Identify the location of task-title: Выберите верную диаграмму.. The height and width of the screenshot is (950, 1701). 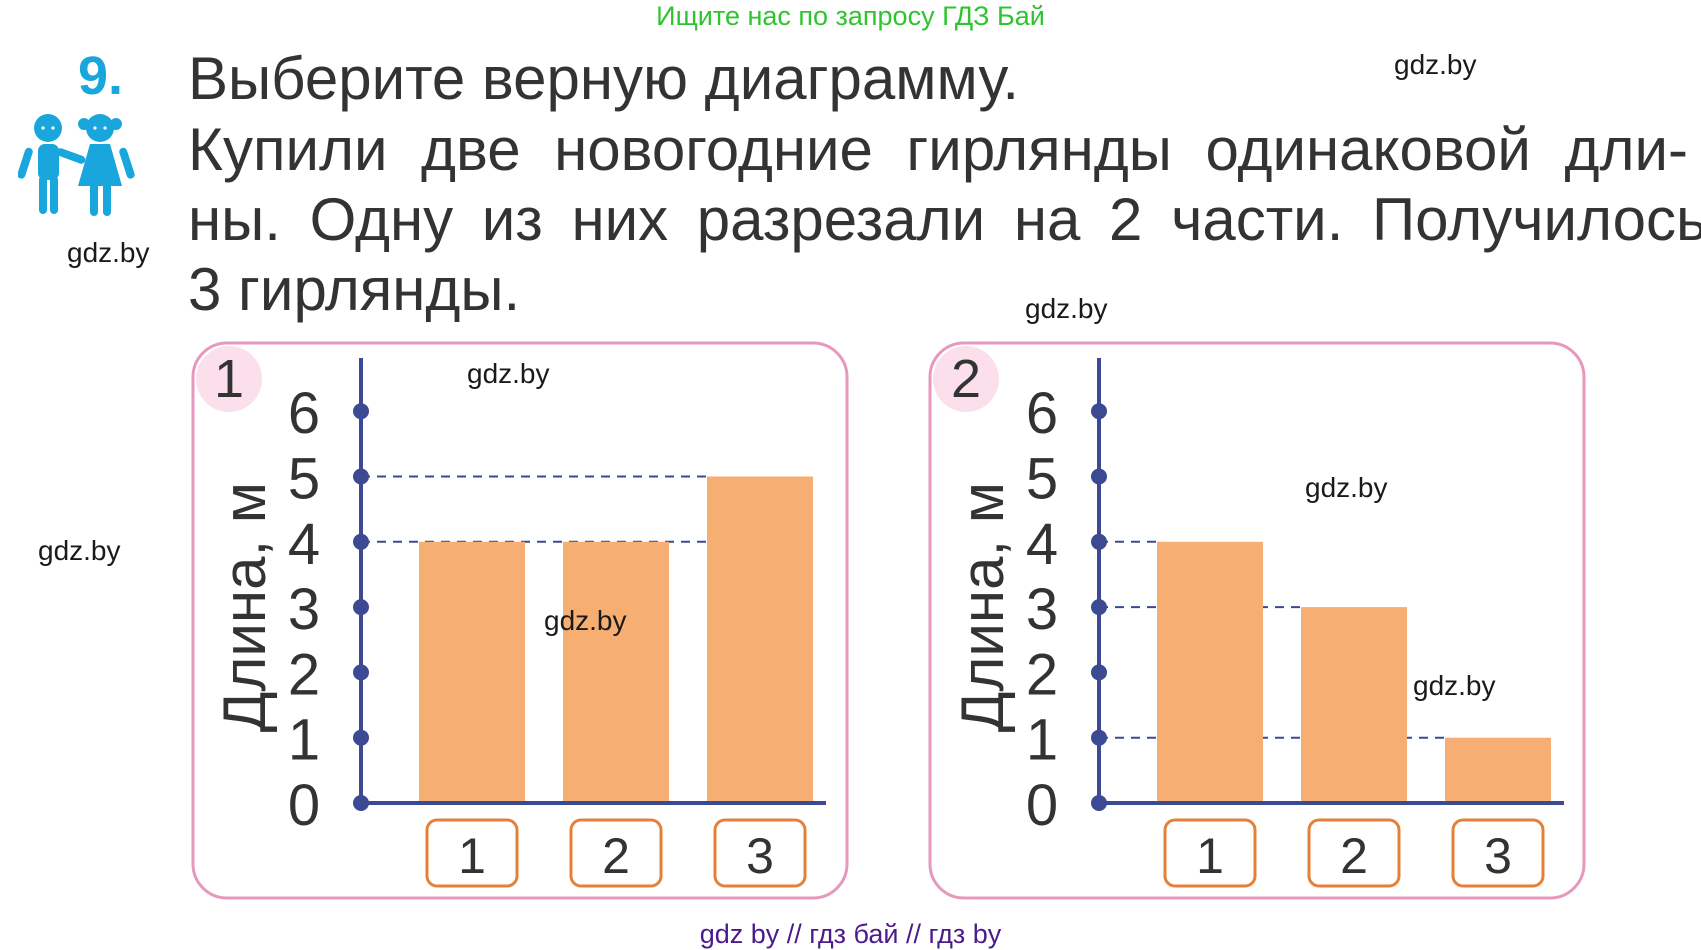
(604, 78).